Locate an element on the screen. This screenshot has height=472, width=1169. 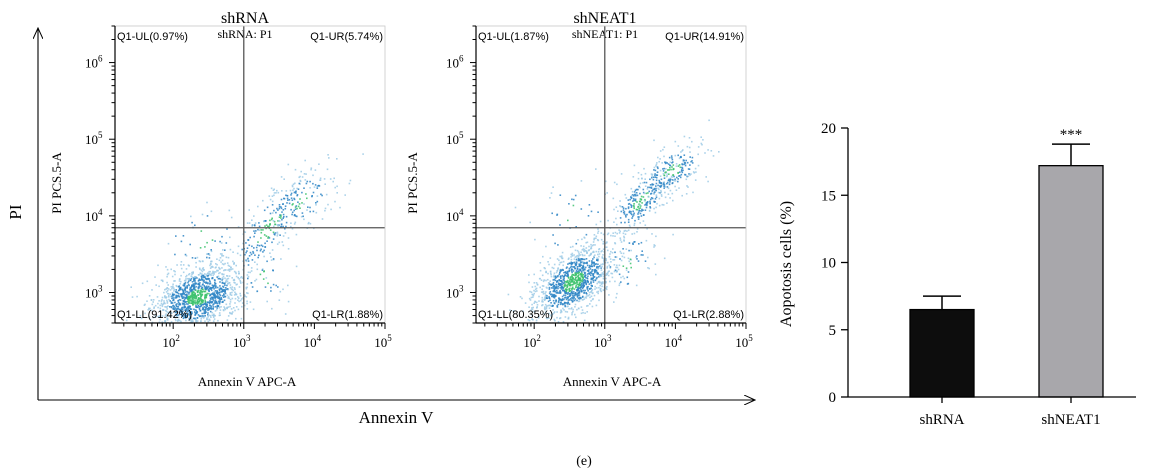
x-tick-base: 10 is located at coordinates (600, 342).